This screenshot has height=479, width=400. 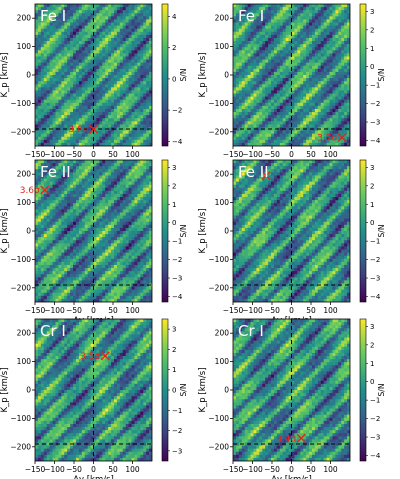 I want to click on marker-label: 3.4σ, so click(x=286, y=439).